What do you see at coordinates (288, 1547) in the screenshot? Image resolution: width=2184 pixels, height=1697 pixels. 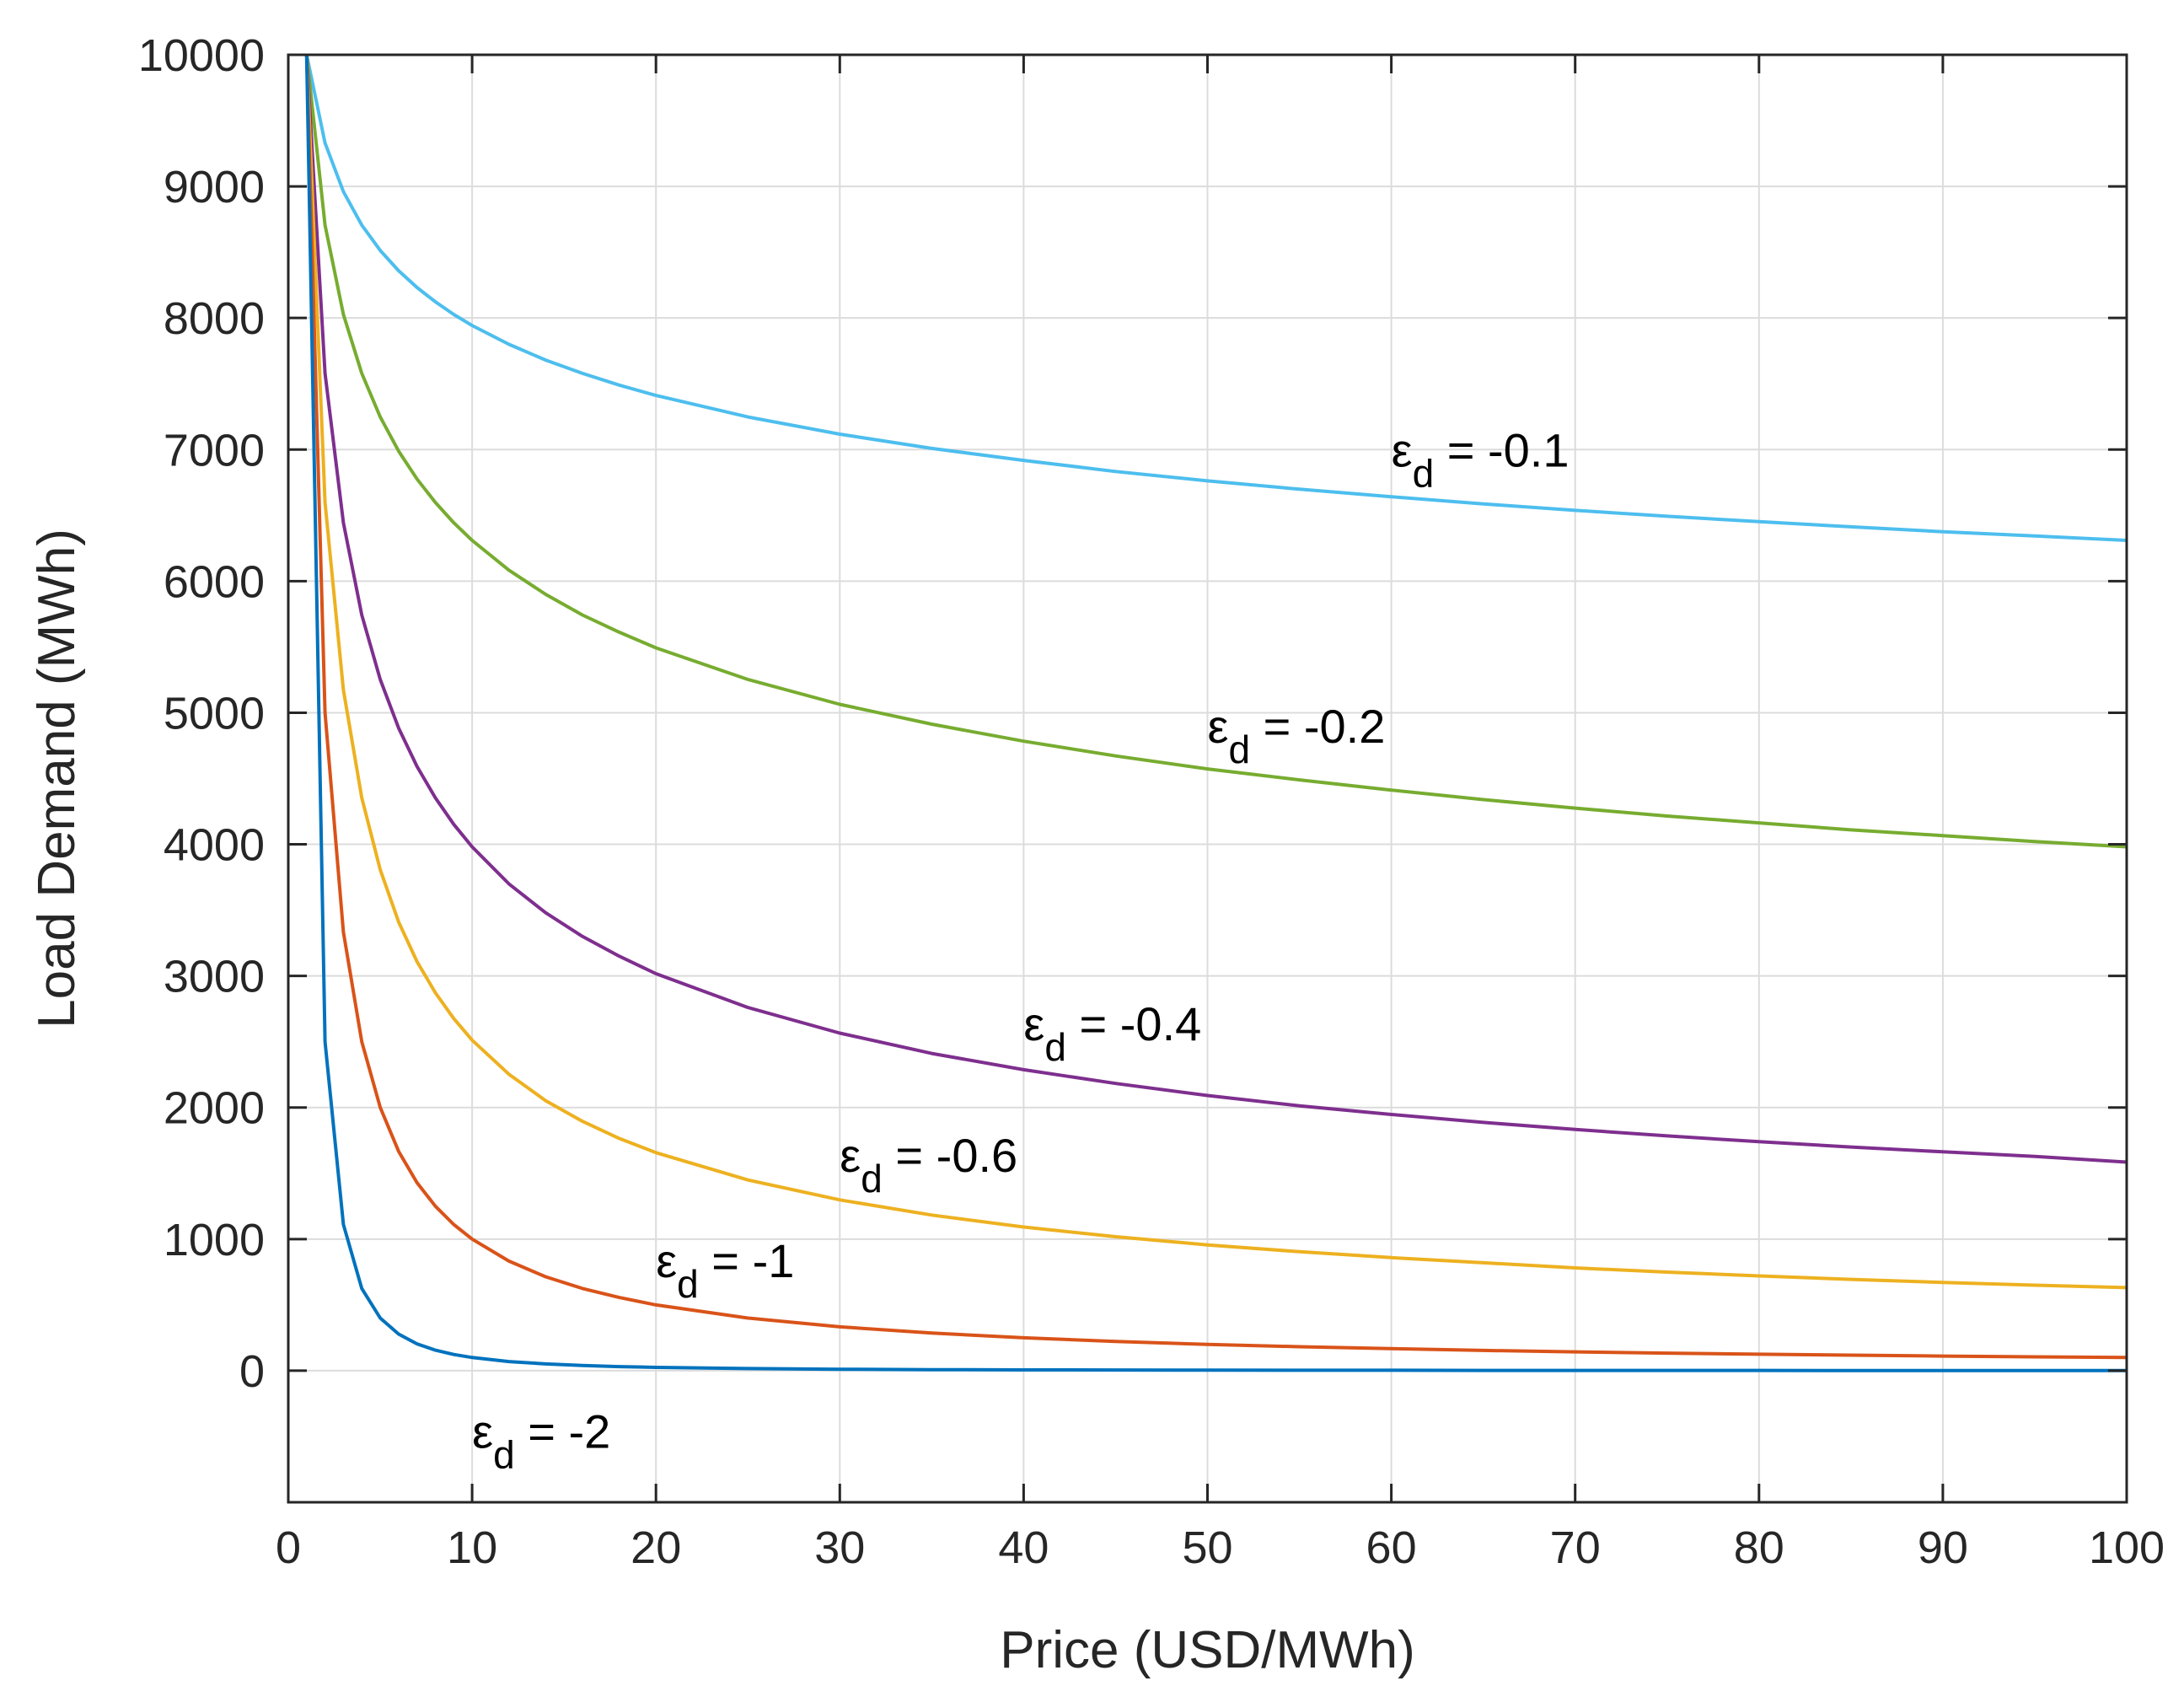 I see `x-tick-label: 0` at bounding box center [288, 1547].